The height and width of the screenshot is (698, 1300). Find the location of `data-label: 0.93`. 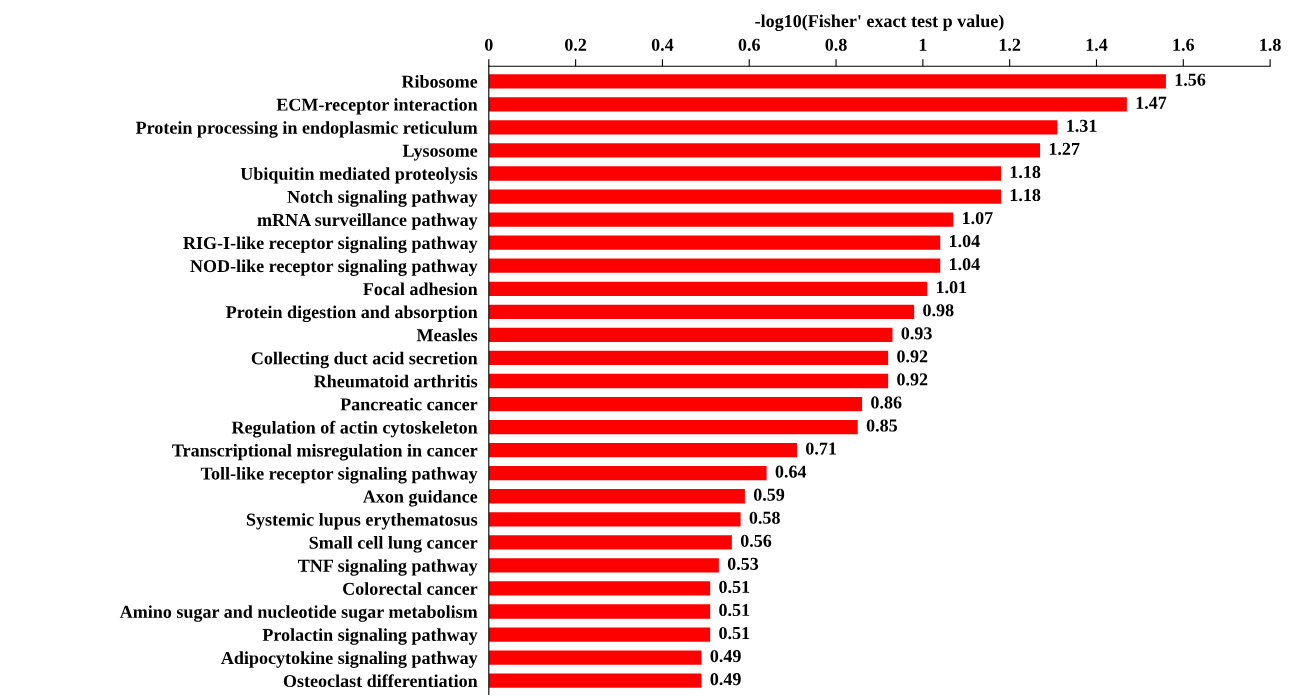

data-label: 0.93 is located at coordinates (916, 333).